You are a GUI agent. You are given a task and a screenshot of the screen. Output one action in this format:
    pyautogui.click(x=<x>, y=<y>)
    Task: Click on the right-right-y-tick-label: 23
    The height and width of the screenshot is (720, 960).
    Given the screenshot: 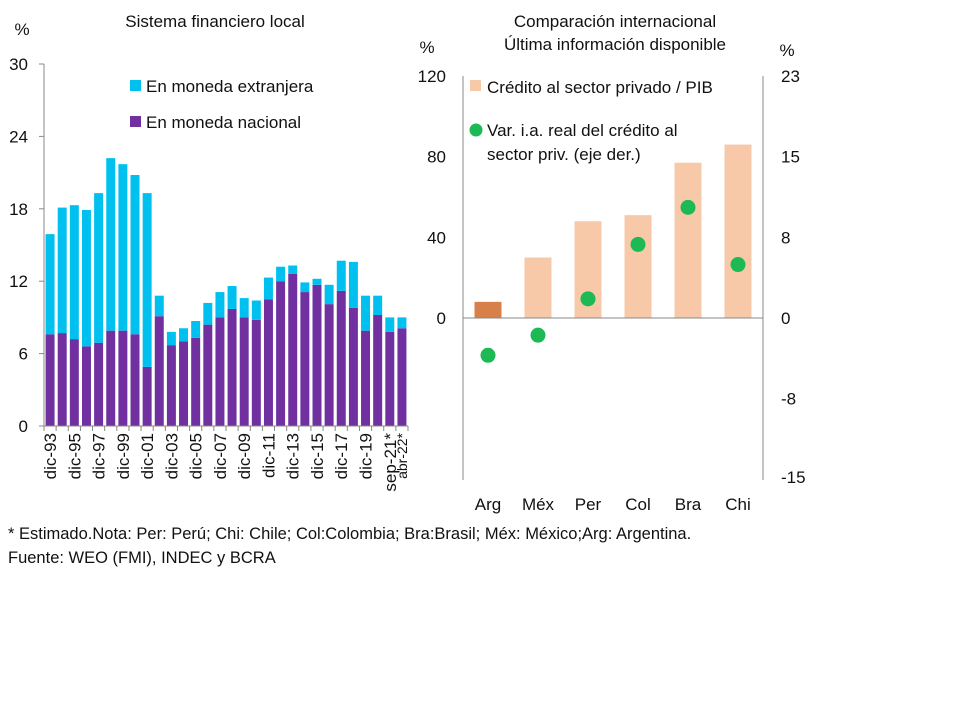 What is the action you would take?
    pyautogui.click(x=790, y=76)
    